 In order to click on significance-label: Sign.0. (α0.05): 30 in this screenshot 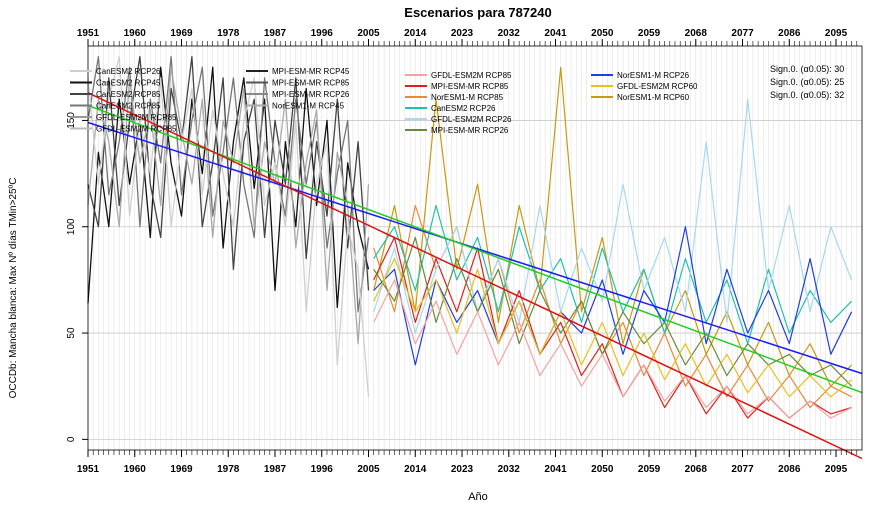, I will do `click(807, 69)`.